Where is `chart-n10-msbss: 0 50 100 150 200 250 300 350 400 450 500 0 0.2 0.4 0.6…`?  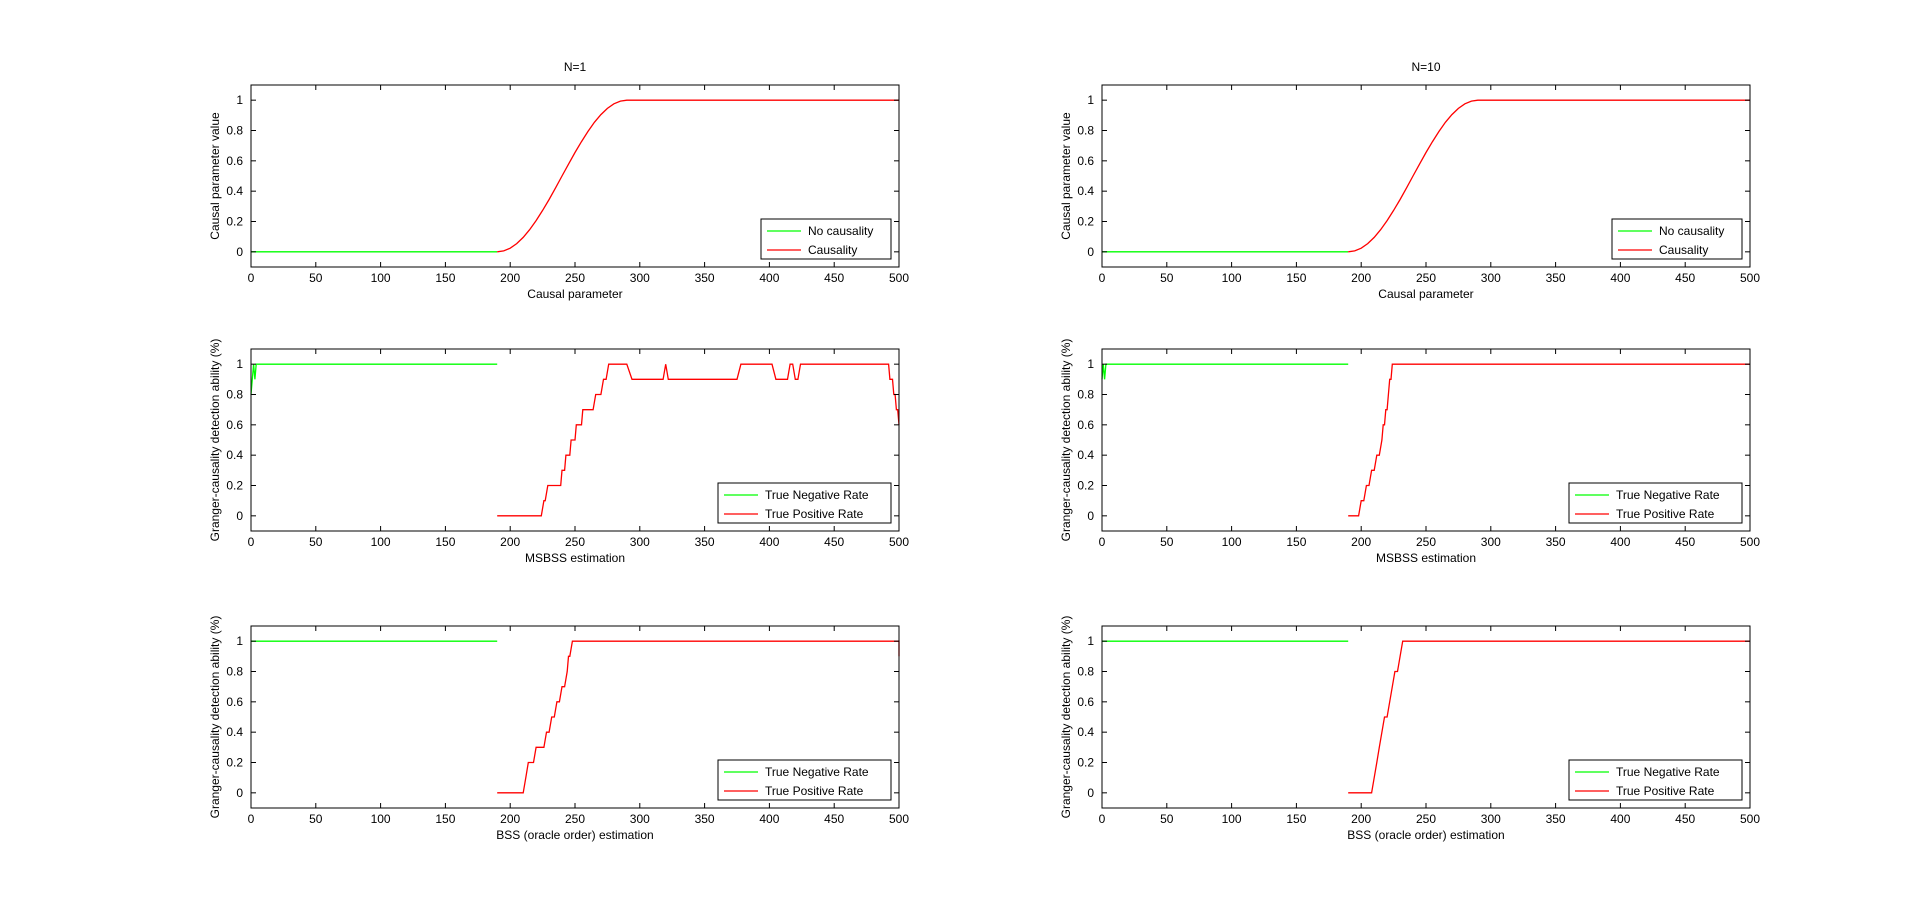
chart-n10-msbss: 0 50 100 150 200 250 300 350 400 450 500 0 0.2 0.4 0.6… is located at coordinates (1409, 452).